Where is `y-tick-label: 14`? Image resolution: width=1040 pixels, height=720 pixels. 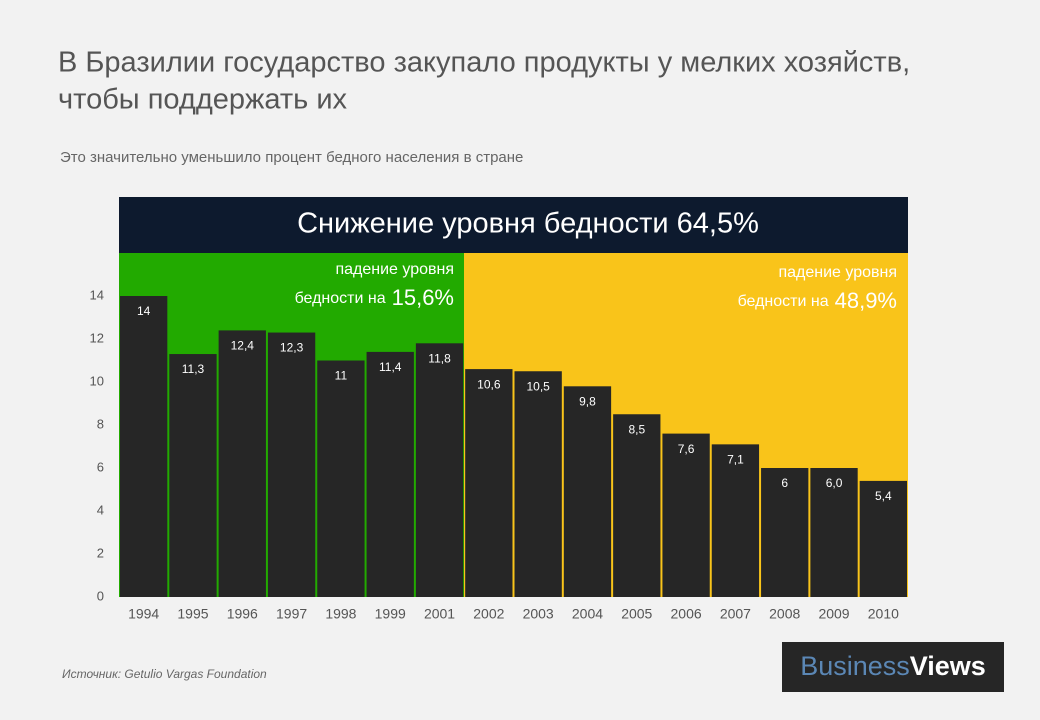
y-tick-label: 14 is located at coordinates (97, 294).